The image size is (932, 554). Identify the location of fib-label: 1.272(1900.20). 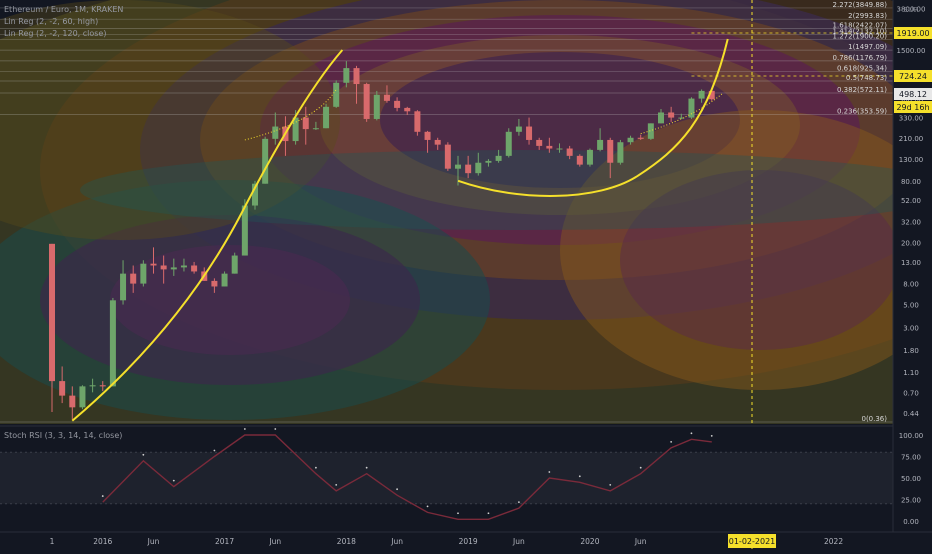
(860, 36).